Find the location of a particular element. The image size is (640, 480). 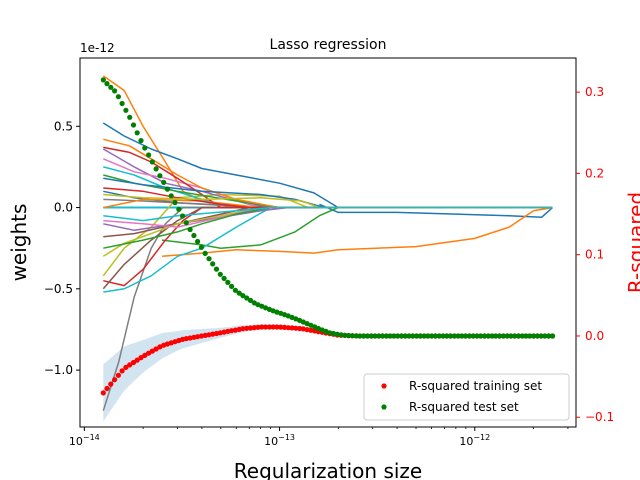

y-right-tick-label: −0.1 is located at coordinates (599, 417).